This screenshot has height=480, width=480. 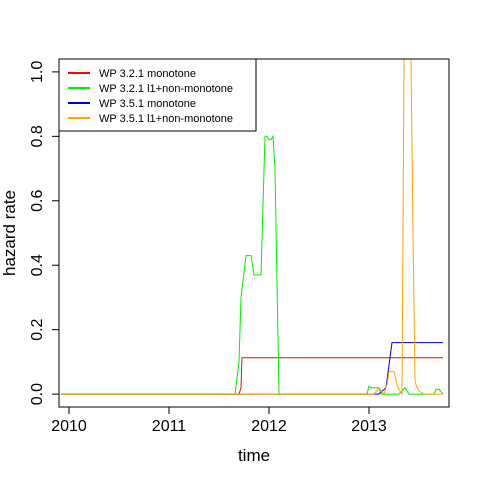 What do you see at coordinates (369, 426) in the screenshot?
I see `x-tick-label: 2013` at bounding box center [369, 426].